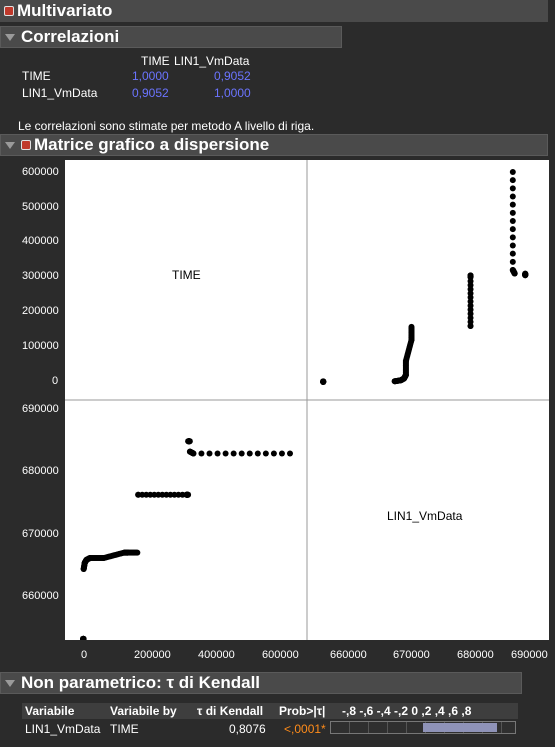 The height and width of the screenshot is (747, 555). What do you see at coordinates (36, 76) in the screenshot?
I see `row-label: TIME` at bounding box center [36, 76].